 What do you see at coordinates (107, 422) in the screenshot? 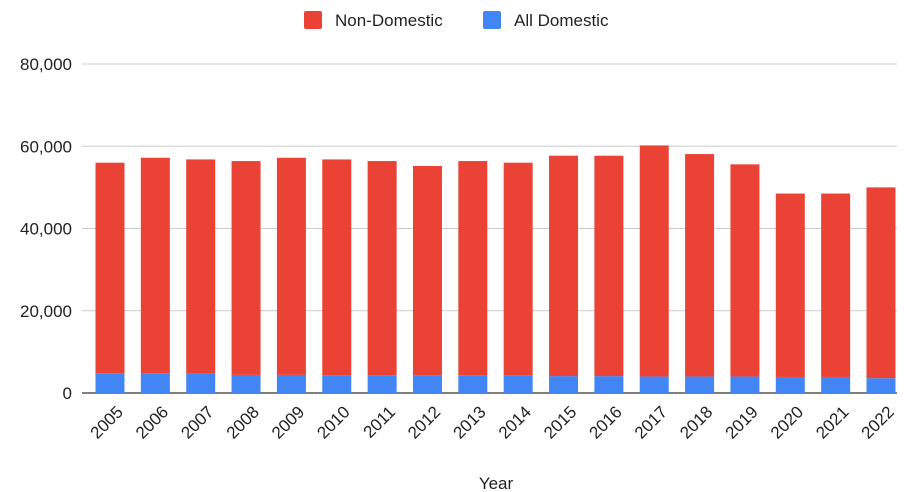
I see `x-tick-label: 2005` at bounding box center [107, 422].